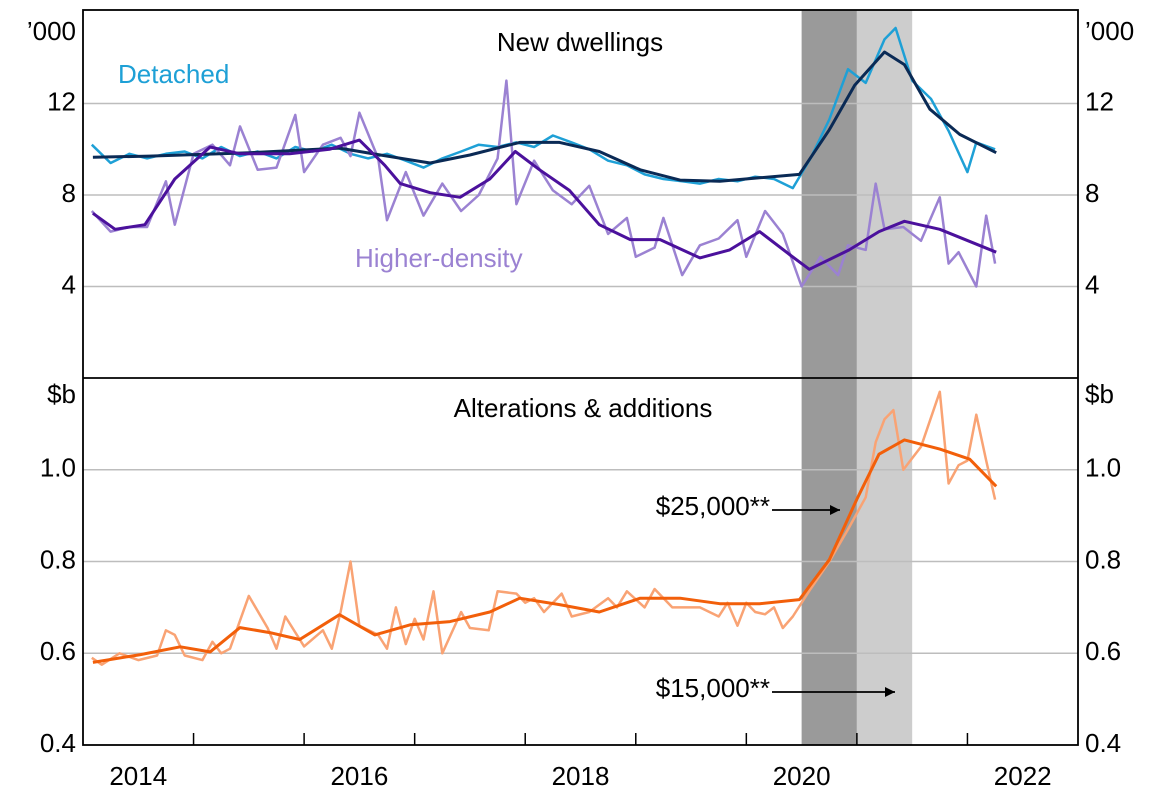 The height and width of the screenshot is (801, 1157). Describe the element at coordinates (583, 408) in the screenshot. I see `panel-title: Alterations & additions` at that location.